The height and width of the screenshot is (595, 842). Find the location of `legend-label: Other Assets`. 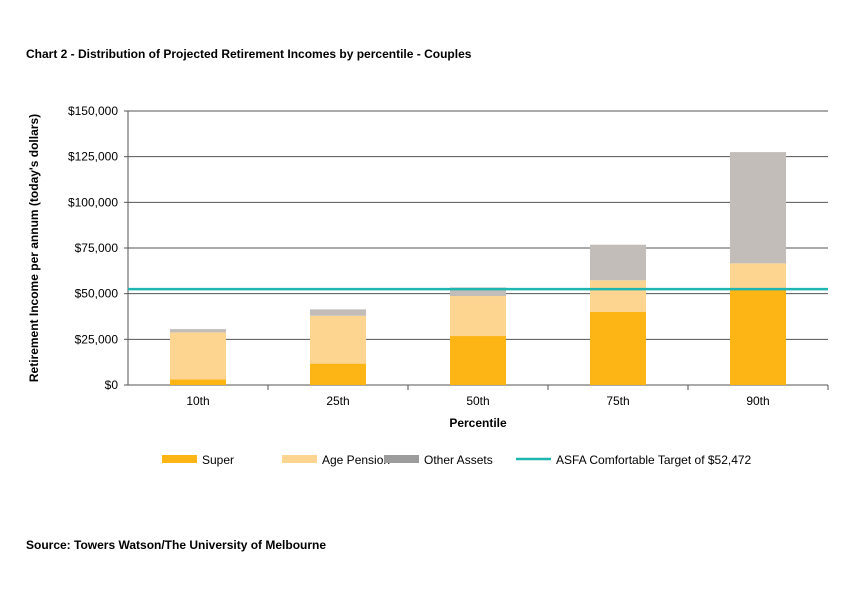

legend-label: Other Assets is located at coordinates (458, 460).